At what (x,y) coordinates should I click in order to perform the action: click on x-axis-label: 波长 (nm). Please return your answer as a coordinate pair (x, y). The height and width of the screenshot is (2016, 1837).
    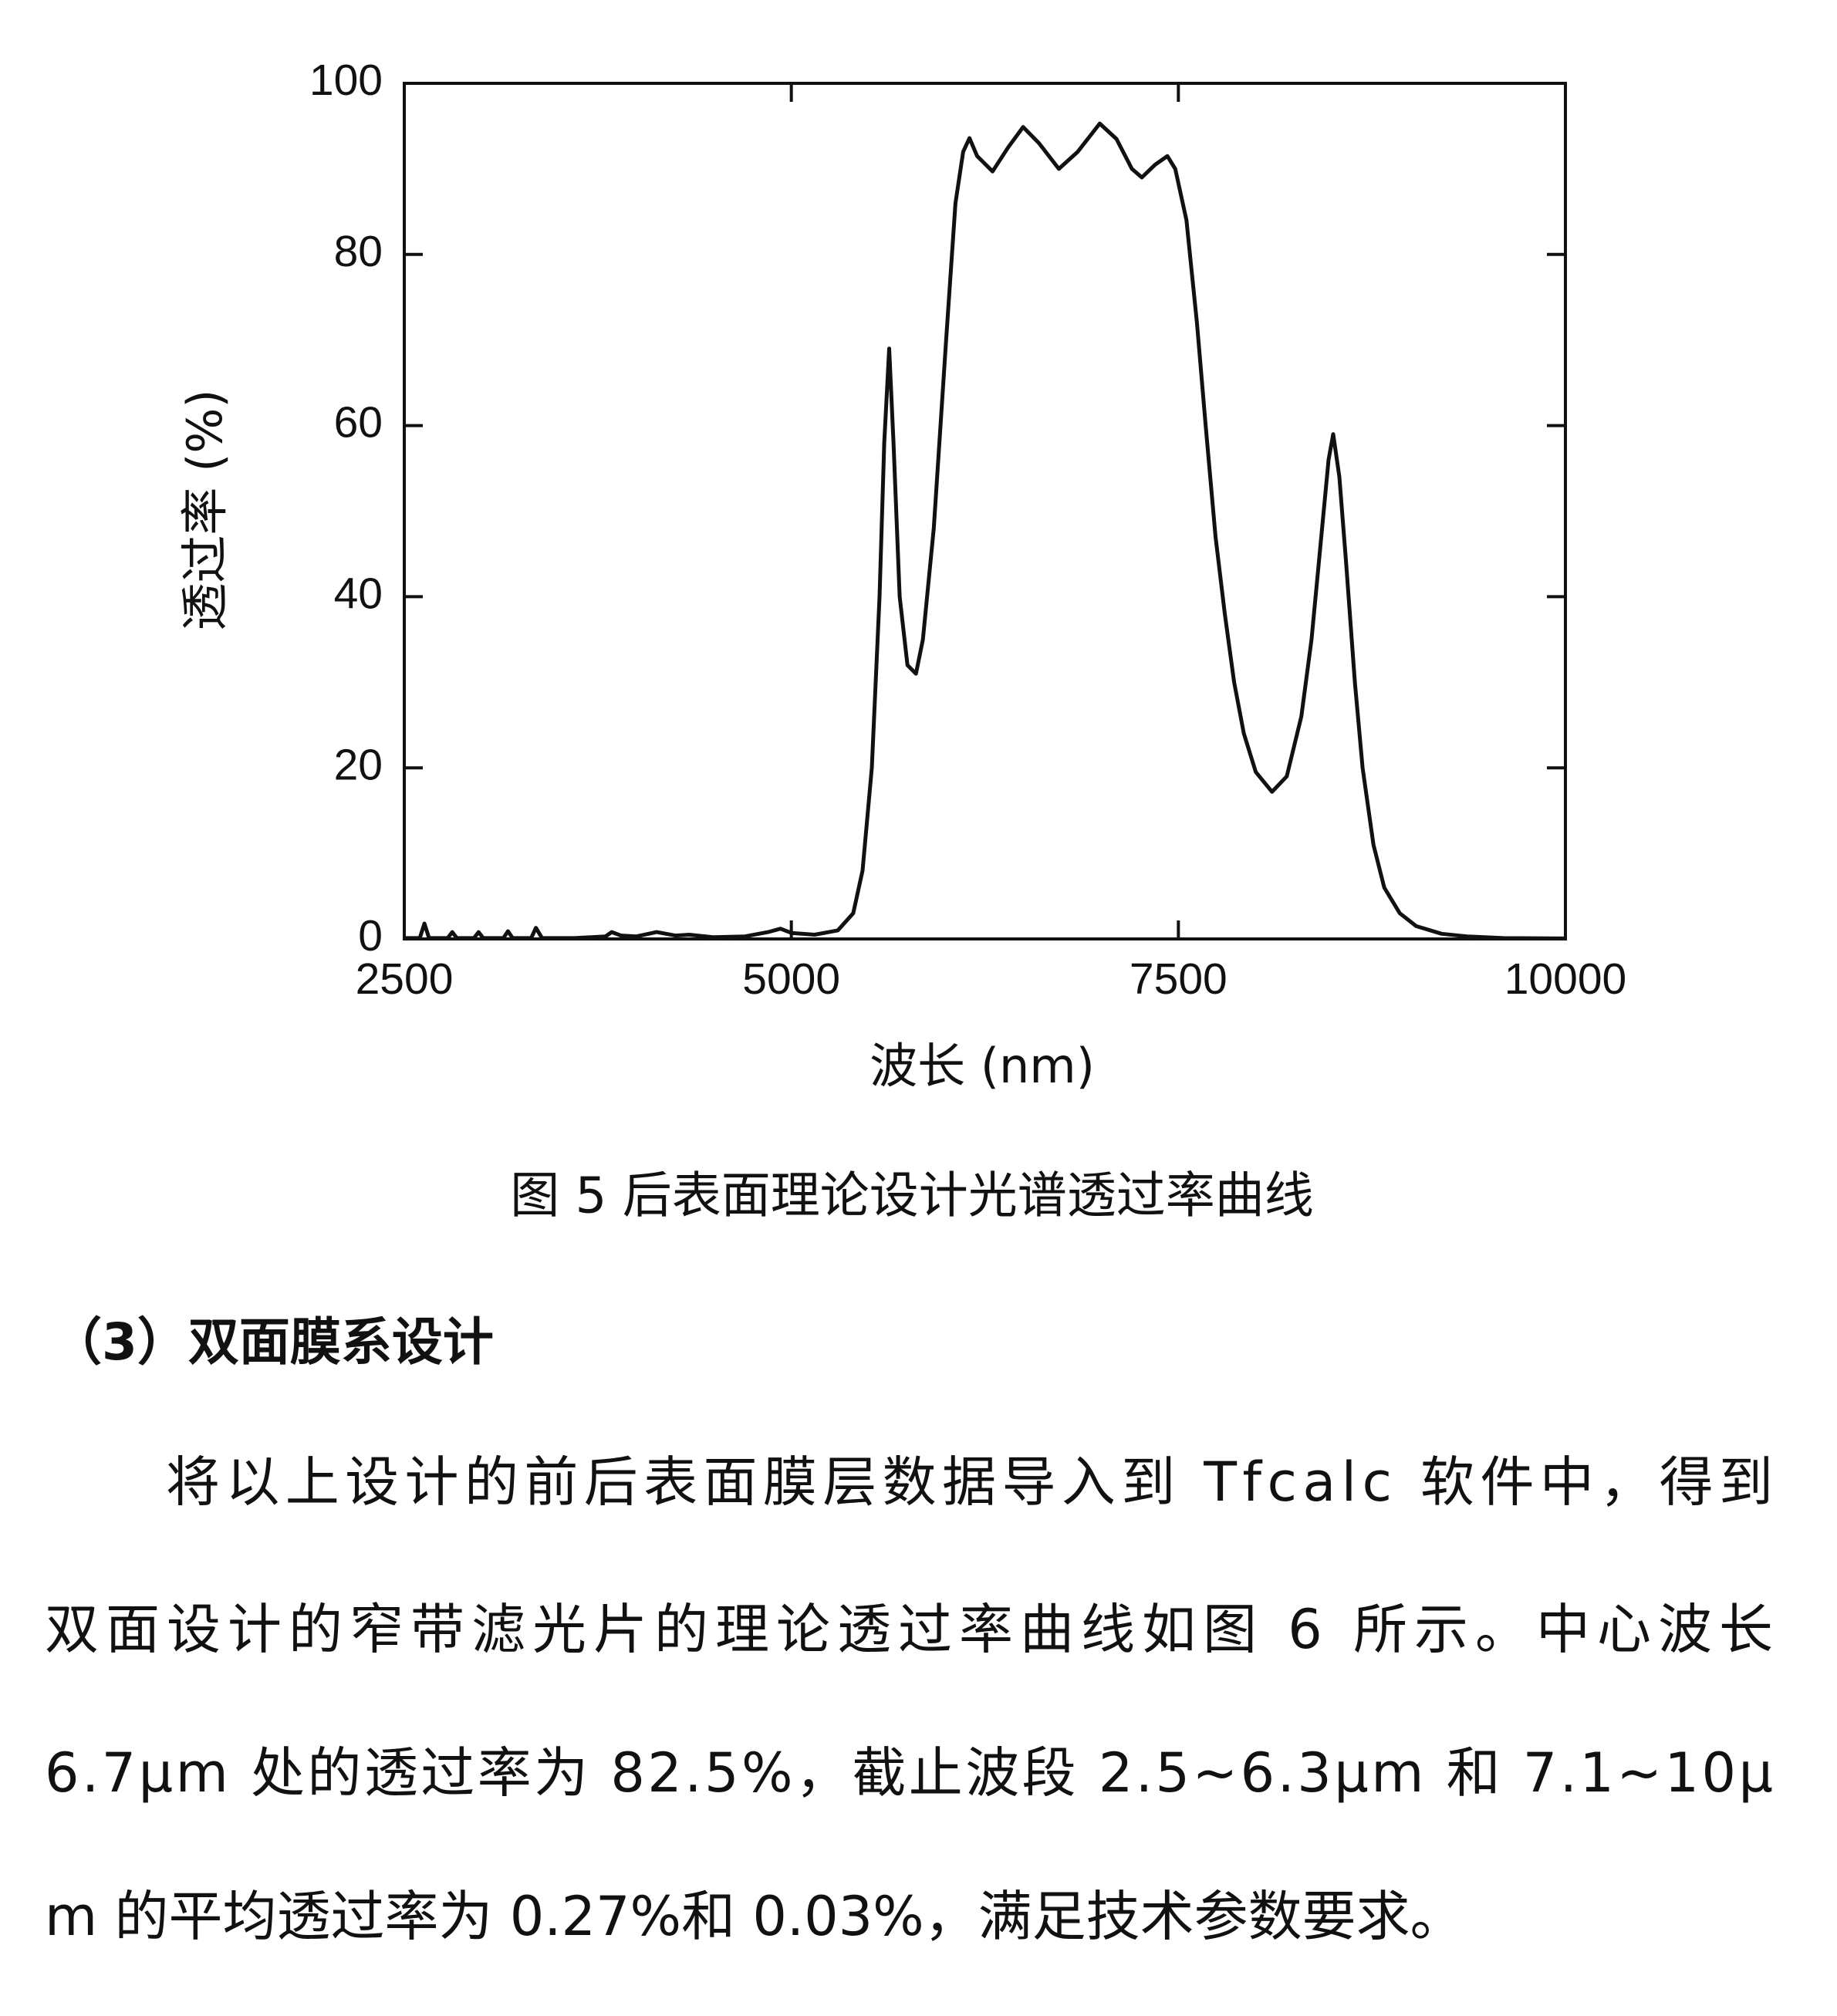
    Looking at the image, I should click on (982, 1066).